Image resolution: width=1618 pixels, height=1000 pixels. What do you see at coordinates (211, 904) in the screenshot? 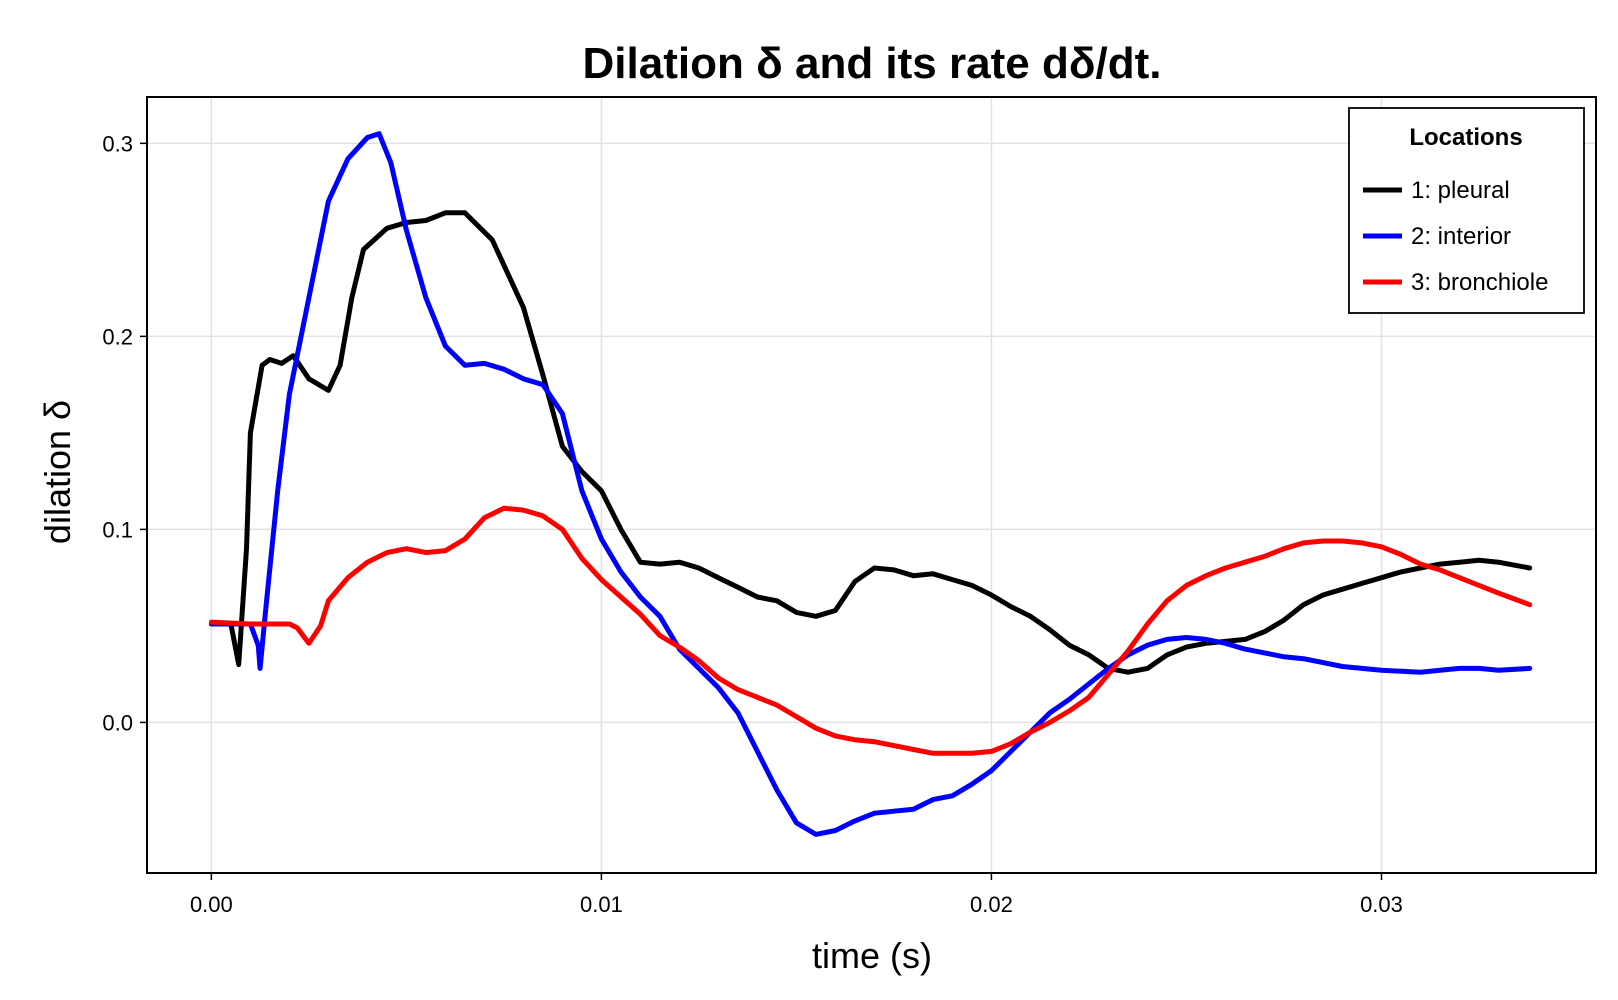
I see `x-tick-label: 0.00` at bounding box center [211, 904].